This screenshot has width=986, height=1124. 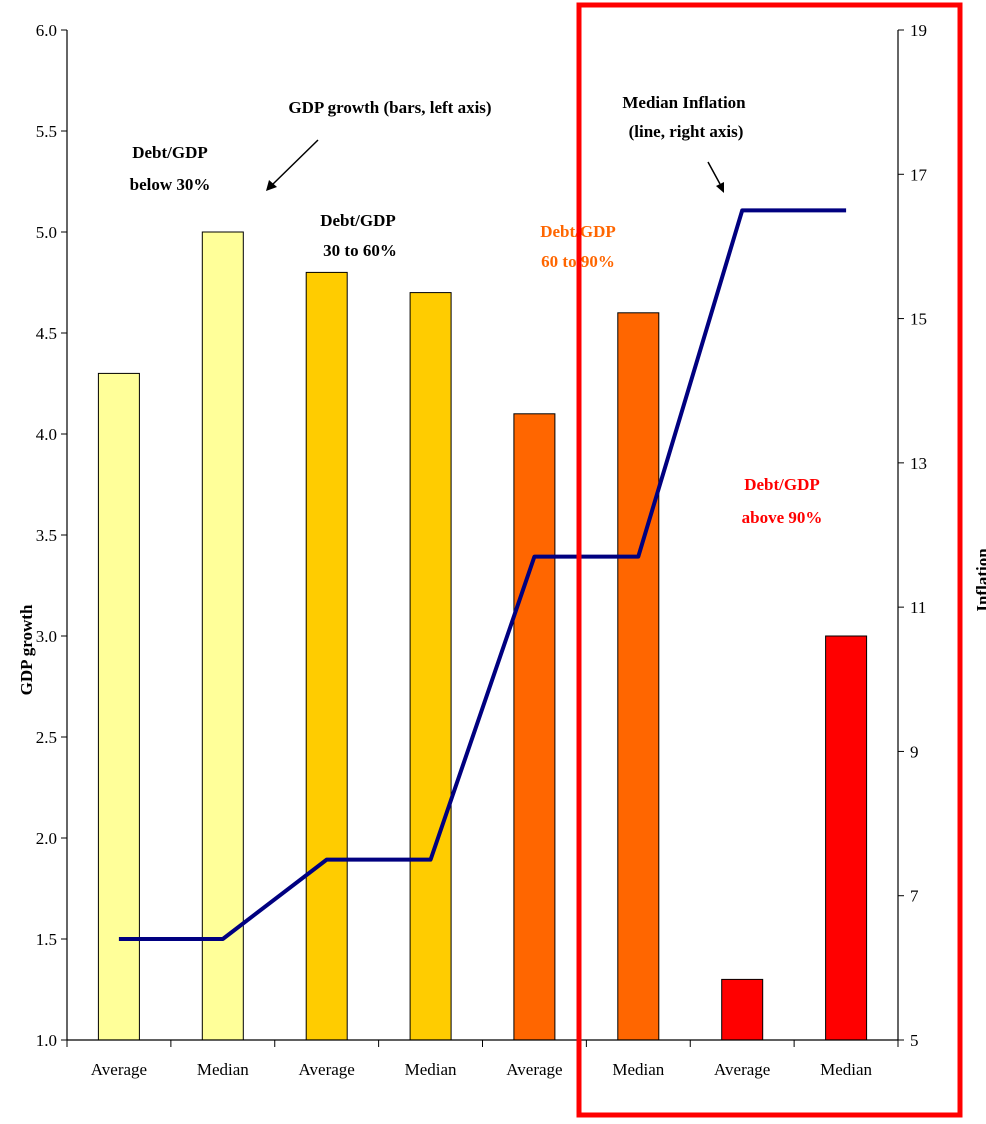 I want to click on group4-label-line2: above 90%, so click(x=782, y=517).